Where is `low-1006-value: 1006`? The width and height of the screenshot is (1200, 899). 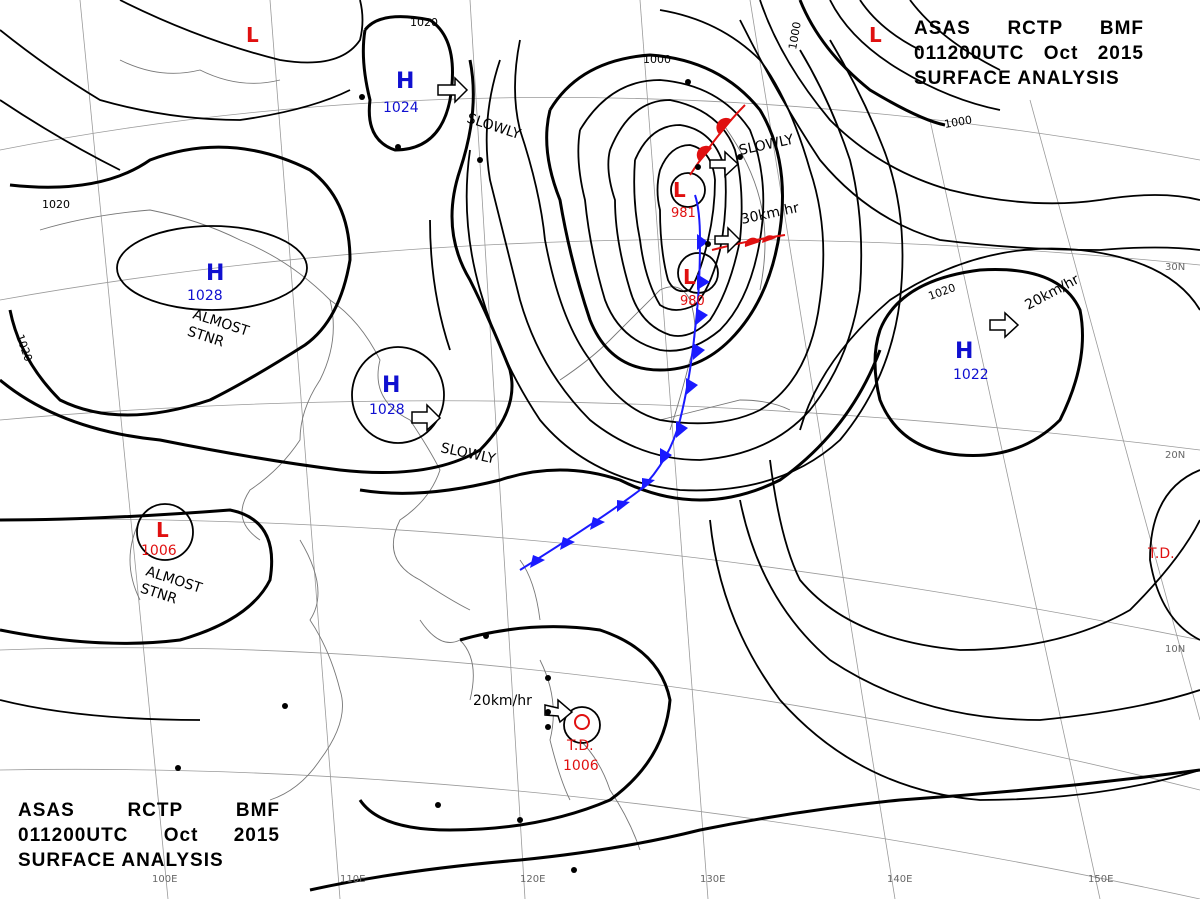
low-1006-value: 1006 is located at coordinates (159, 551).